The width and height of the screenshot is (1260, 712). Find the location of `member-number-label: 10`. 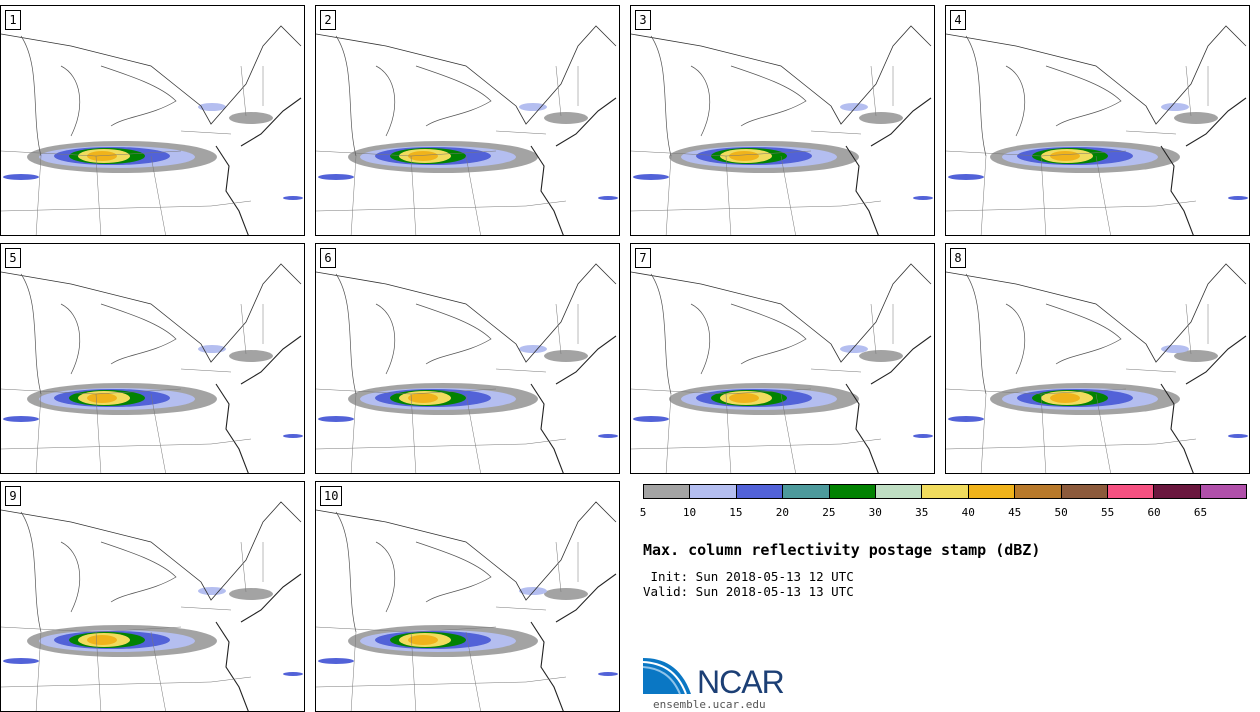

member-number-label: 10 is located at coordinates (331, 496).